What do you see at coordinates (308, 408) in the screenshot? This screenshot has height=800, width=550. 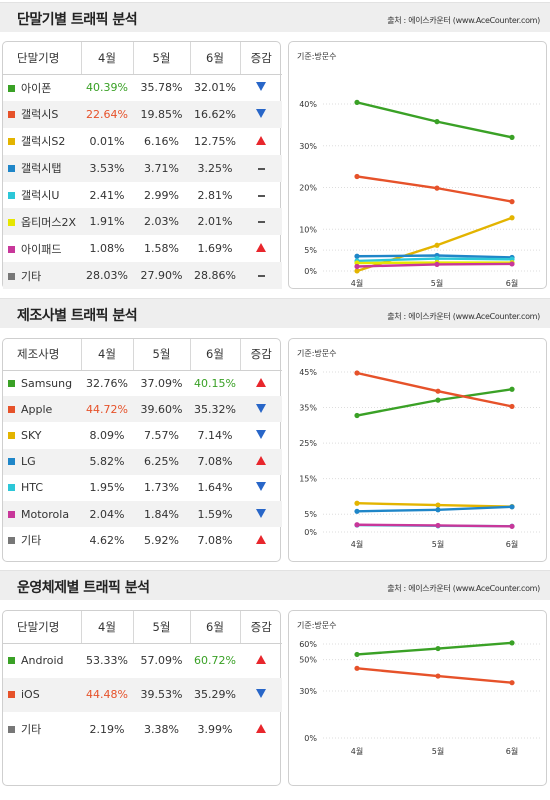 I see `y-tick-label: 35%` at bounding box center [308, 408].